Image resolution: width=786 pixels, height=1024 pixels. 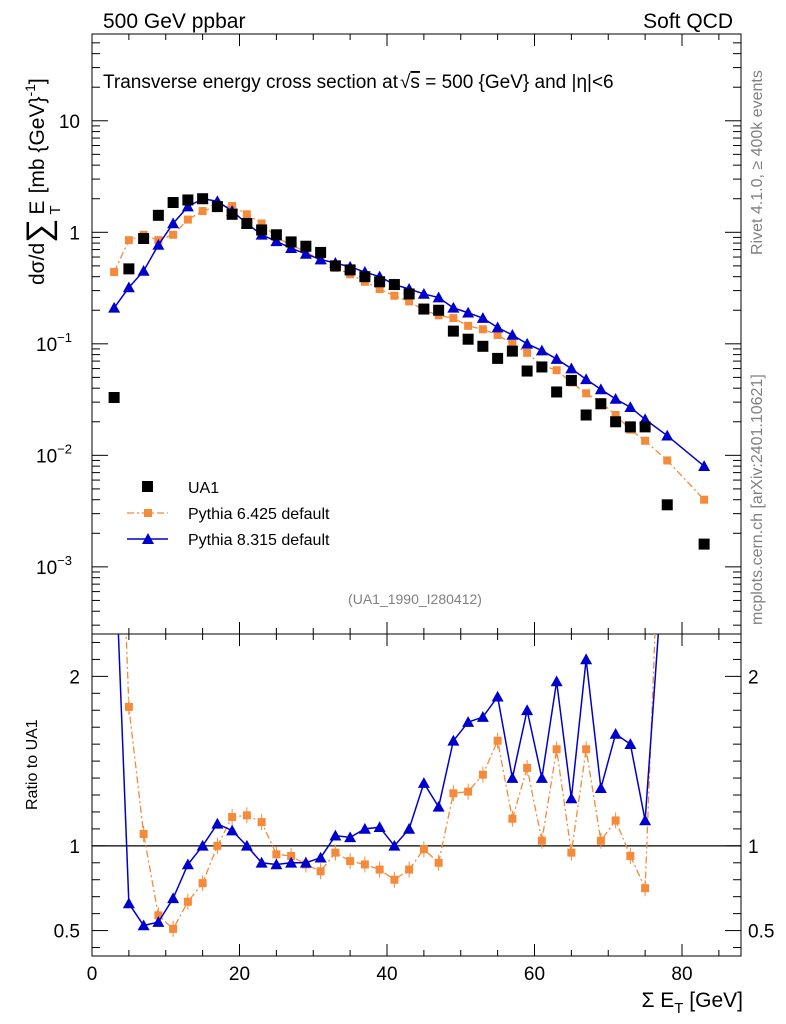 What do you see at coordinates (74, 233) in the screenshot?
I see `y-tick-label: 1` at bounding box center [74, 233].